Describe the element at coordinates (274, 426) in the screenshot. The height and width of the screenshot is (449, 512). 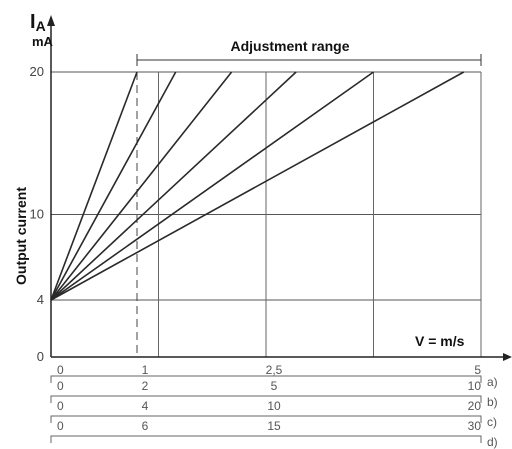
I see `scale-tick-label: 15` at that location.